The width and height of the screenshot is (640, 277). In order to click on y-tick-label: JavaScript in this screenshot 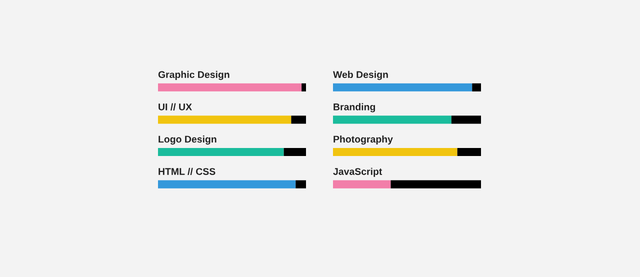, I will do `click(357, 172)`.